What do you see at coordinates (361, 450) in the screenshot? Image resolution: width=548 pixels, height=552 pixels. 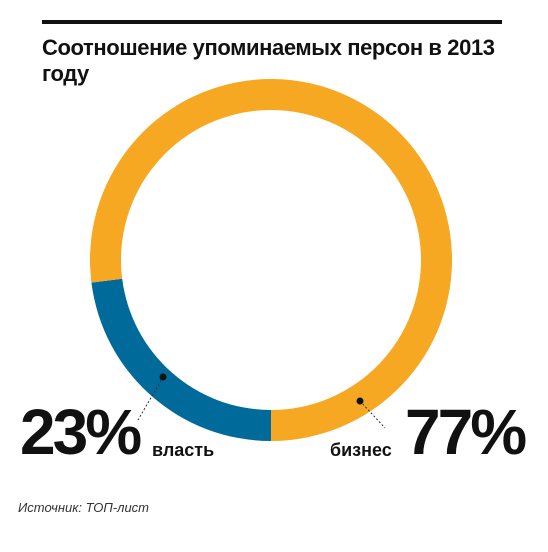 I see `slice-label-biznes: бизнес` at bounding box center [361, 450].